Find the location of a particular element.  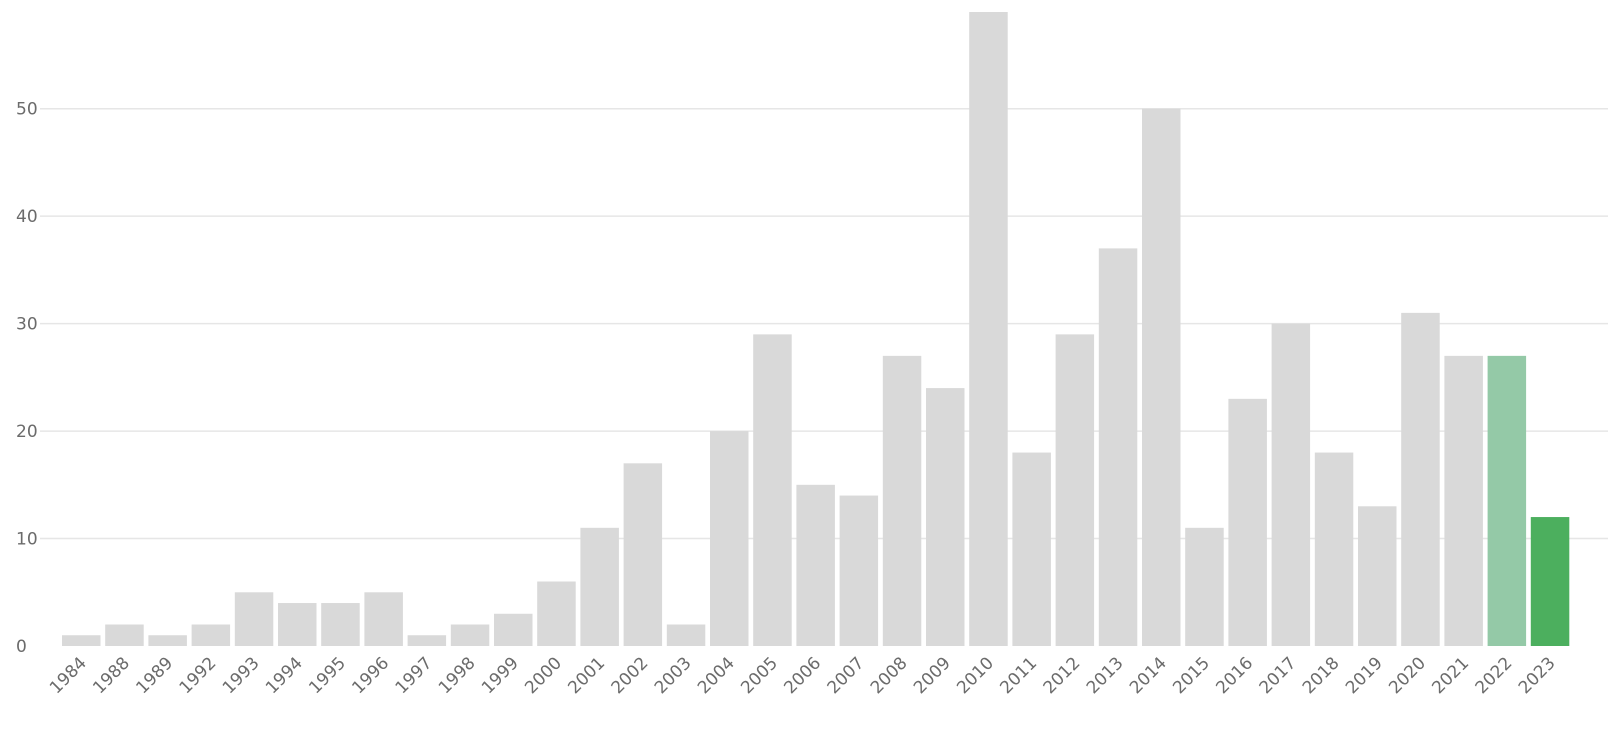

y-tick-label: 20 is located at coordinates (27, 432).